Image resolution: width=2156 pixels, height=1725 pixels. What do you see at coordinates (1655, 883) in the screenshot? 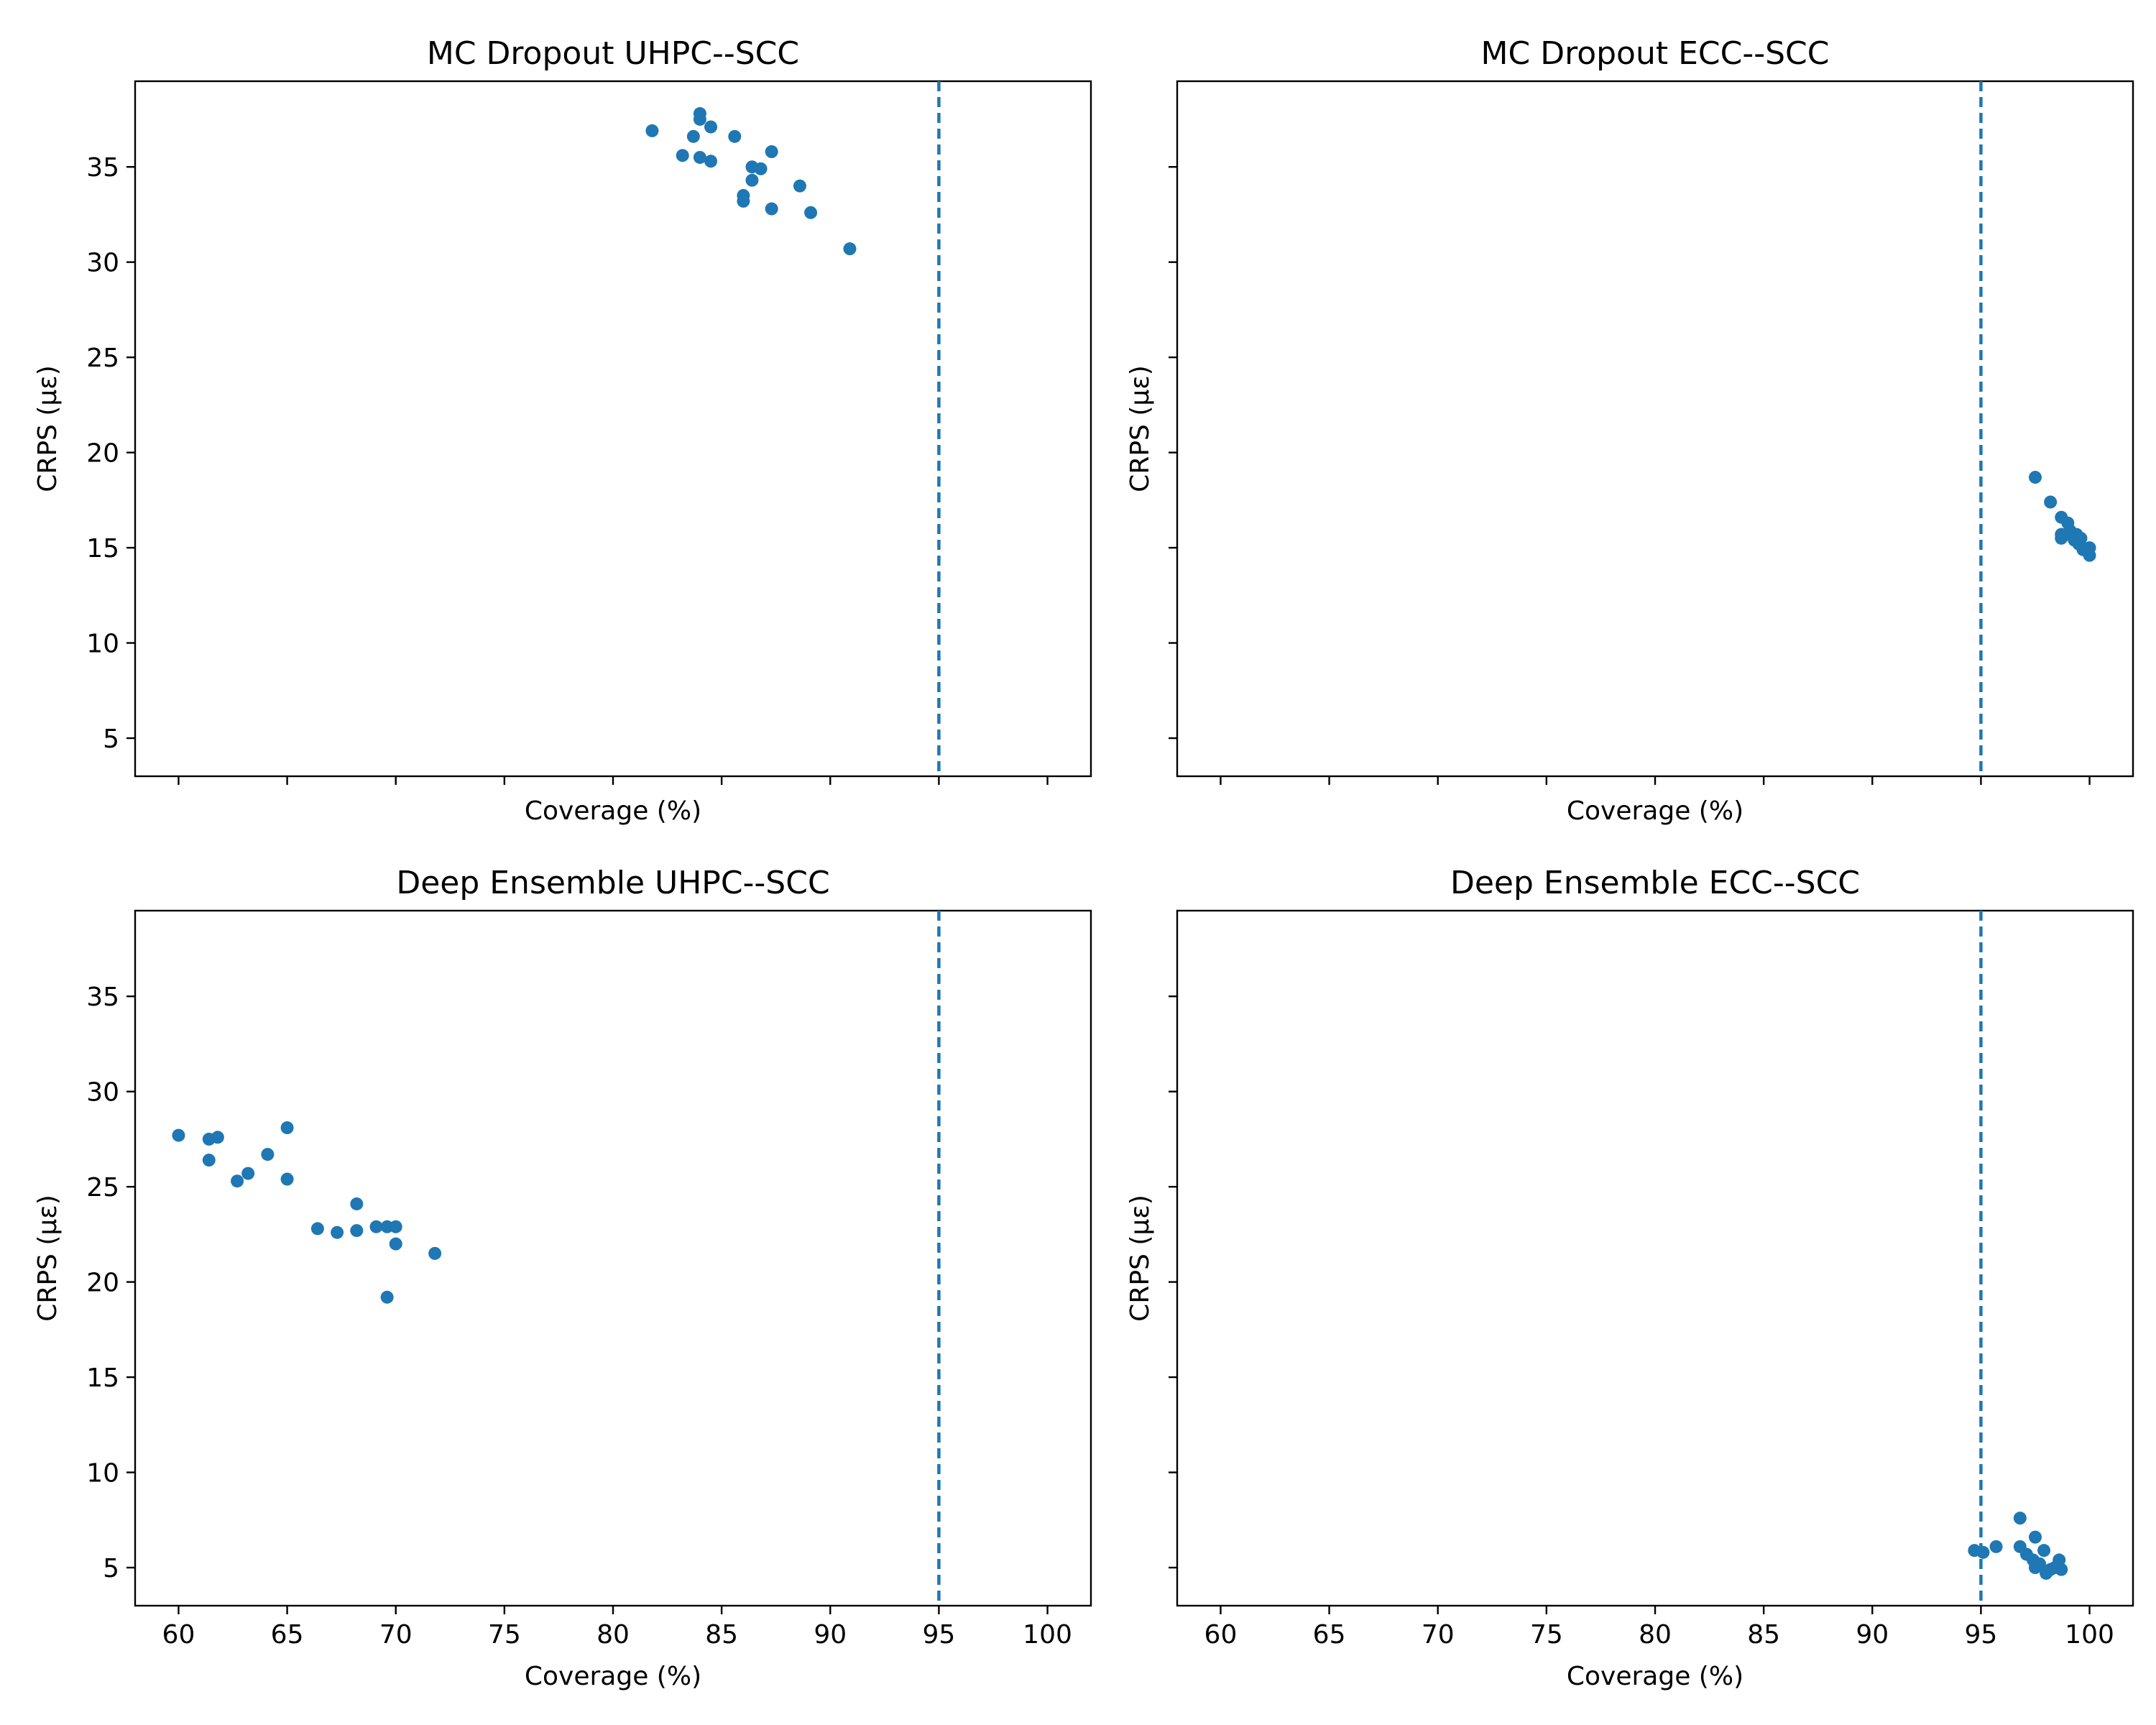
I see `panel-title: Deep Ensemble ECC--SCC` at bounding box center [1655, 883].